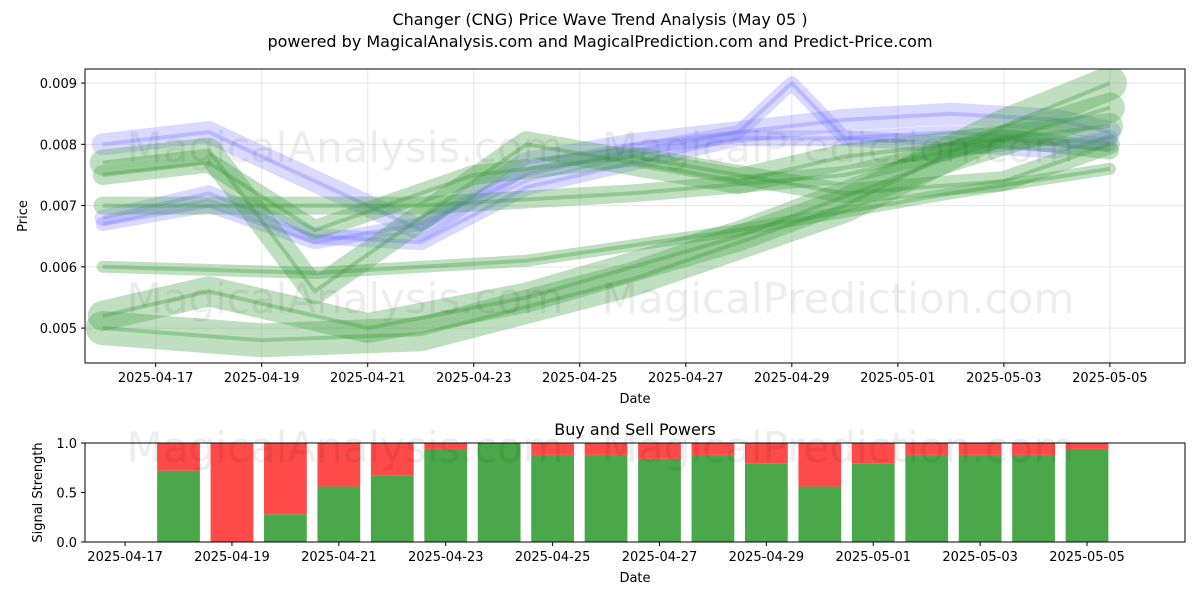 The image size is (1200, 600). What do you see at coordinates (66, 494) in the screenshot?
I see `signal-y-tick-label: 0.5` at bounding box center [66, 494].